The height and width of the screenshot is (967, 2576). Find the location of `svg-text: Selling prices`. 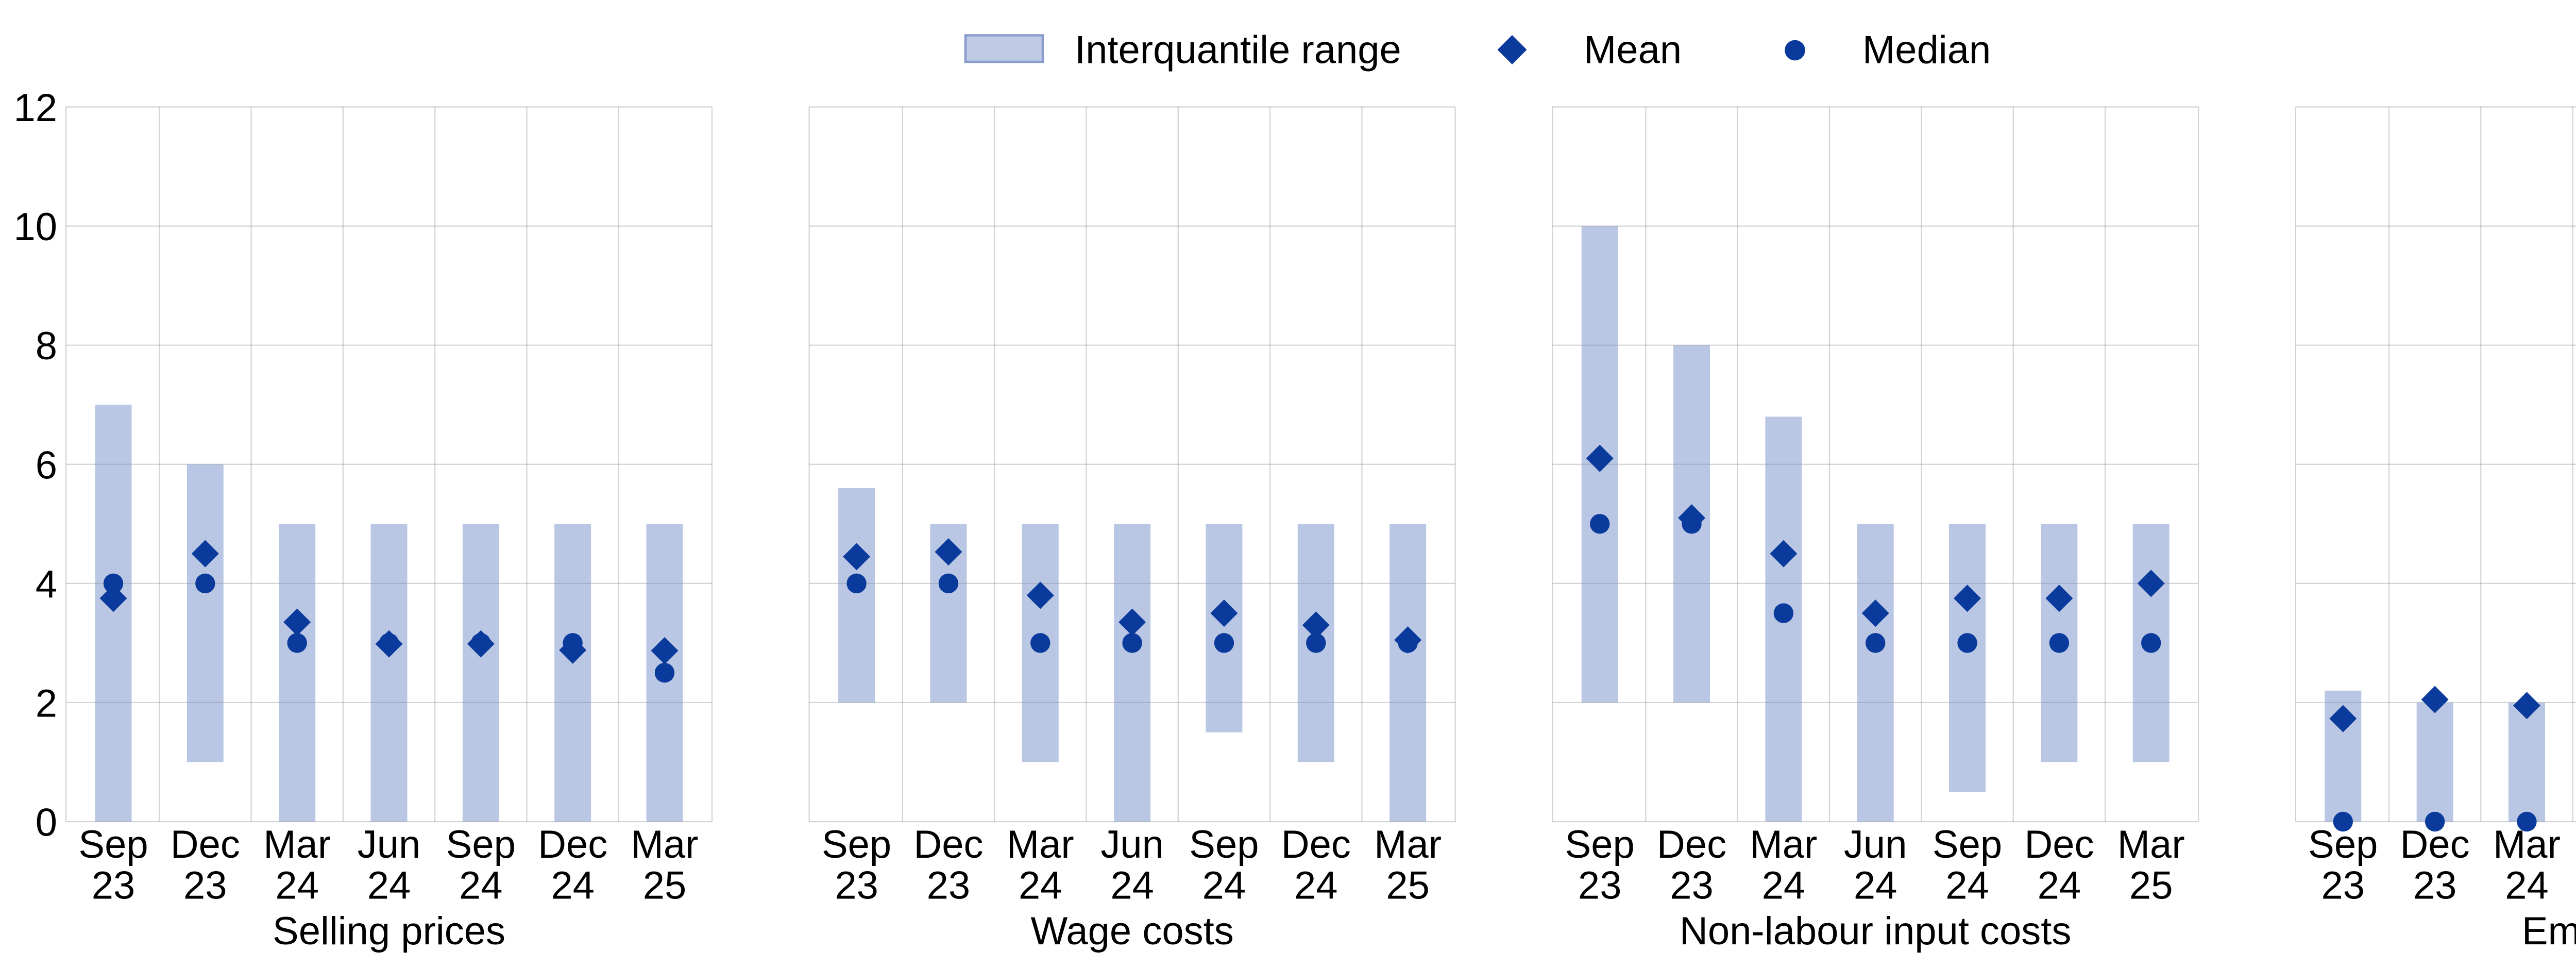

svg-text: Selling prices is located at coordinates (389, 931).